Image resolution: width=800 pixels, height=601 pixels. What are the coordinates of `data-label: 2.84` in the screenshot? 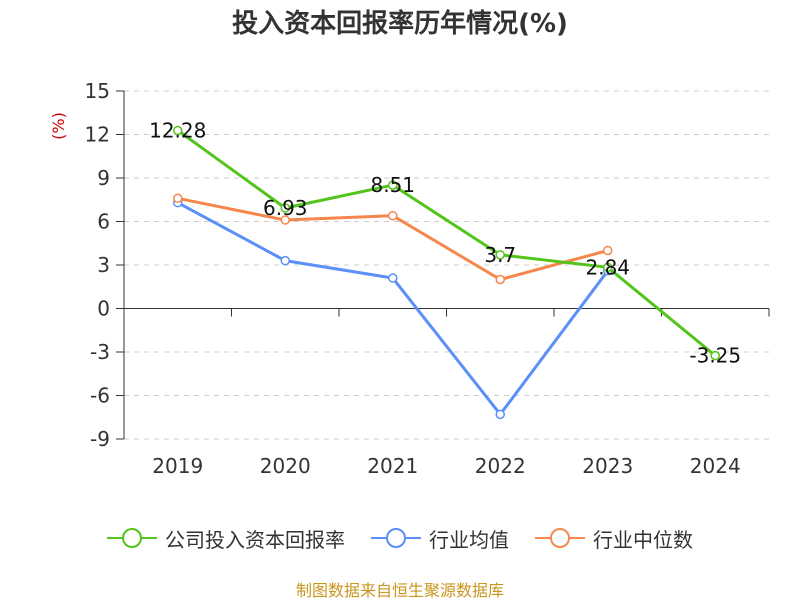 It's located at (607, 267).